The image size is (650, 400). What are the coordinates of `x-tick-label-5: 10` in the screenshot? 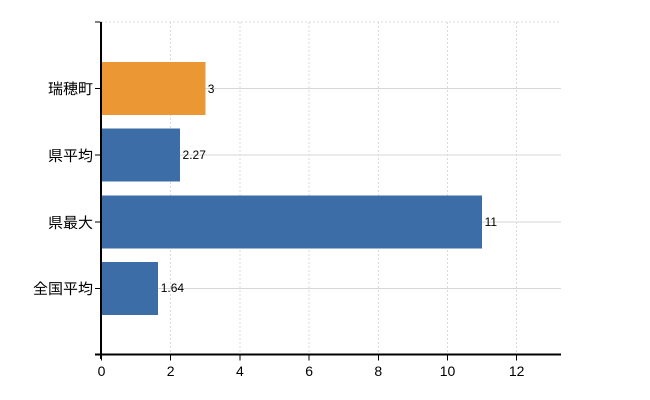 It's located at (447, 371).